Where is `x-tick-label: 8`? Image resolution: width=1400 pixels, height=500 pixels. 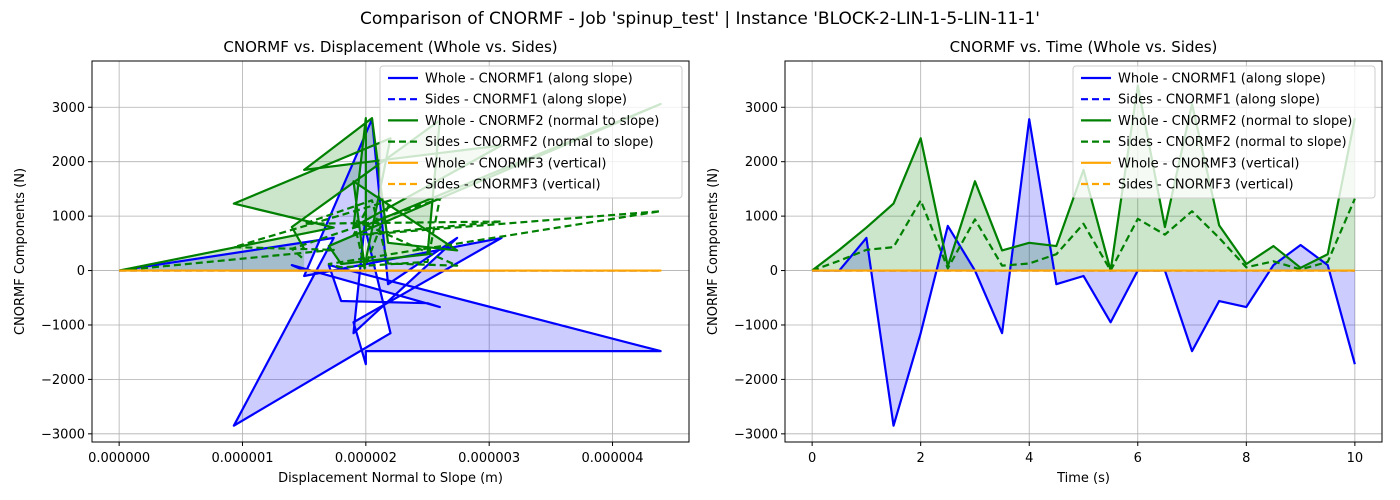 x-tick-label: 8 is located at coordinates (1246, 458).